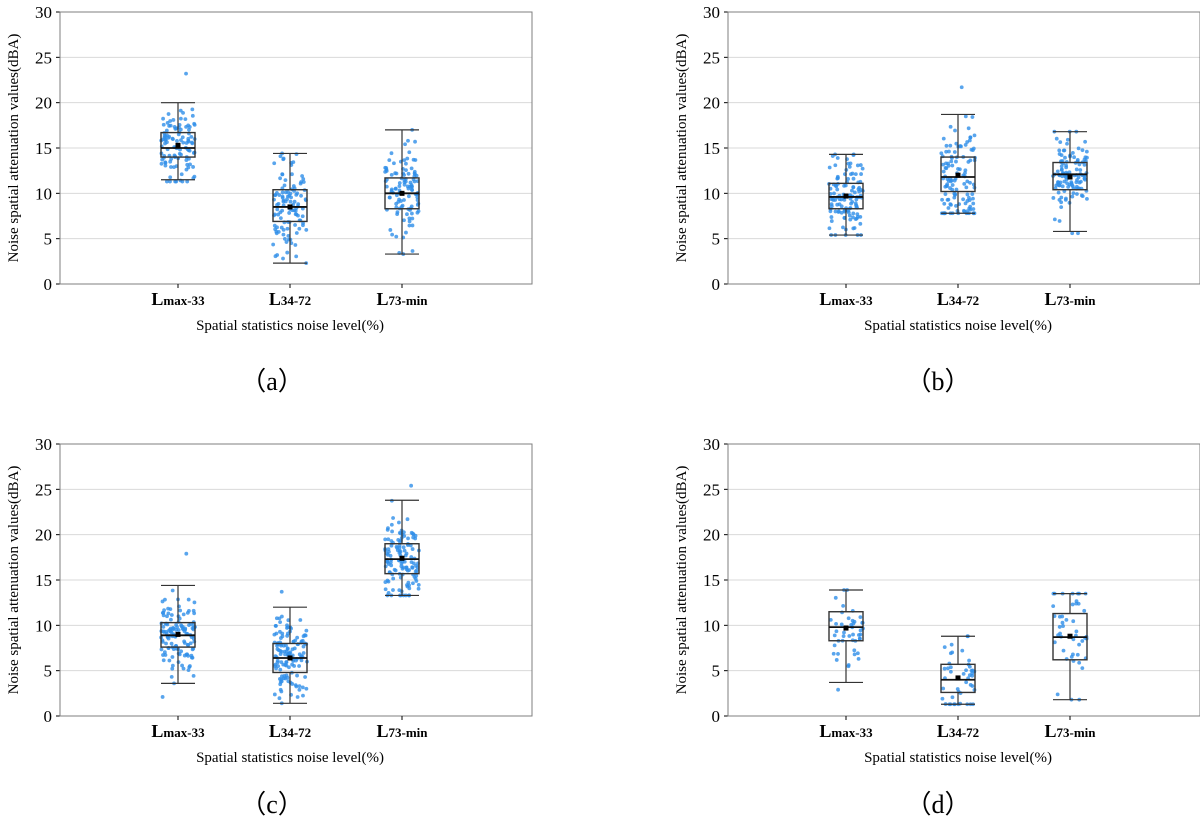  I want to click on y-tick-label: 30, so click(43, 444).